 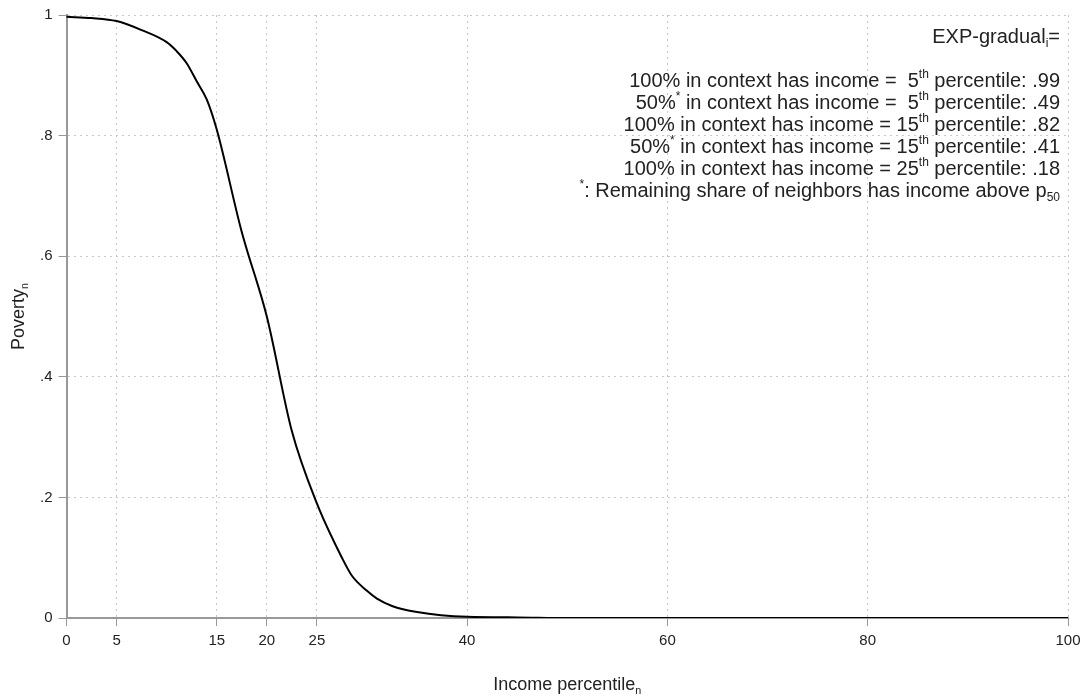 What do you see at coordinates (46, 134) in the screenshot?
I see `y-tick-label: .8` at bounding box center [46, 134].